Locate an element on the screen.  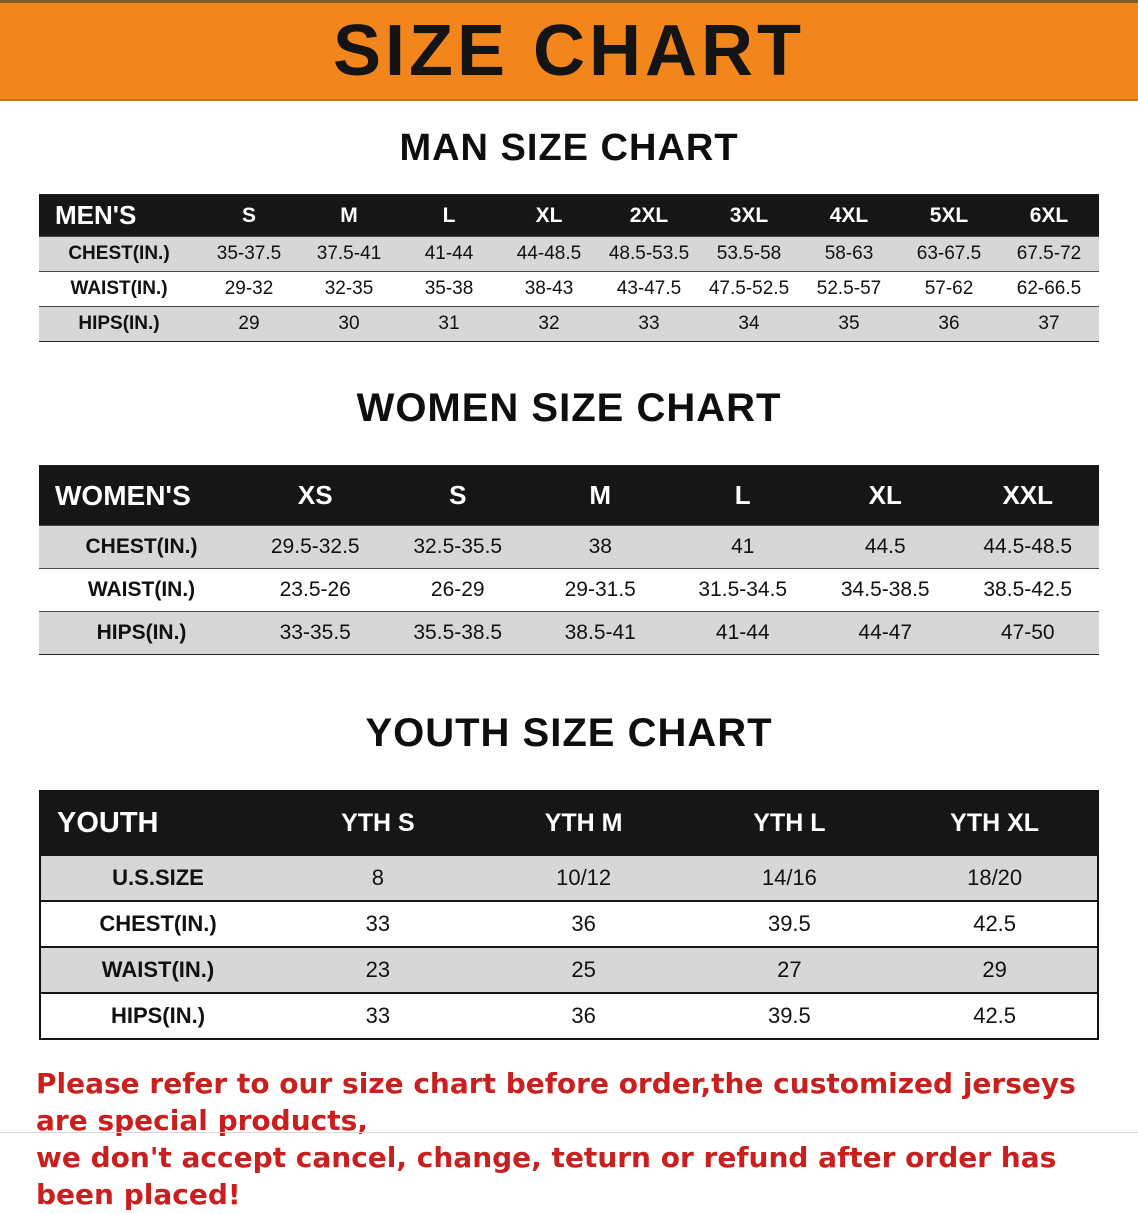
measure-value-cell: 31 is located at coordinates (449, 324).